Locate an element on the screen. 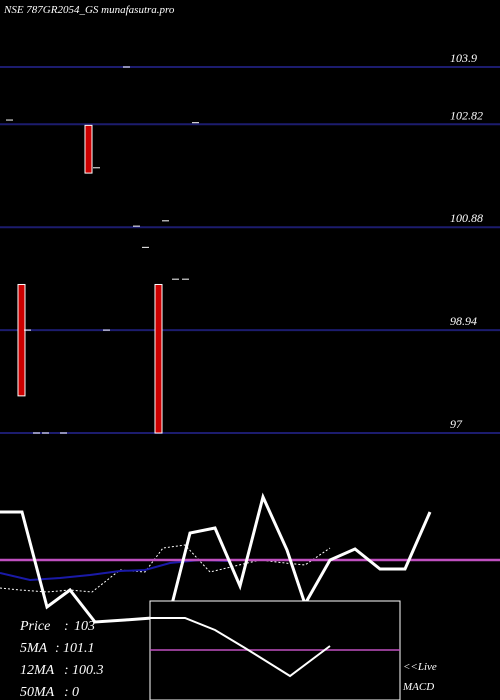 Image resolution: width=500 pixels, height=700 pixels. macd-label: MACD is located at coordinates (418, 687).